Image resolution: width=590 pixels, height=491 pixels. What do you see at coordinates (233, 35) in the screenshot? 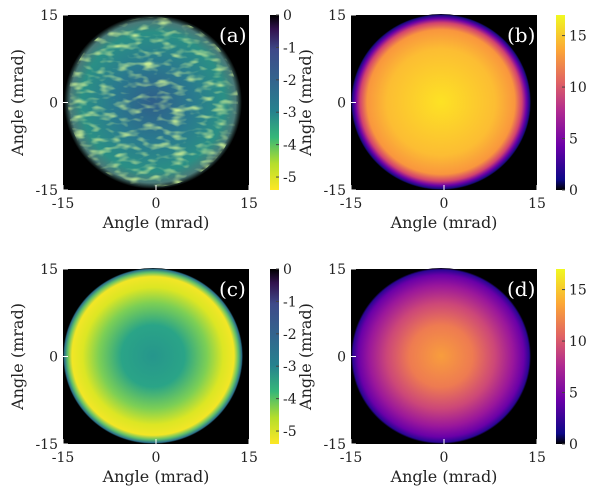
I see `panel-label: (a)` at bounding box center [233, 35].